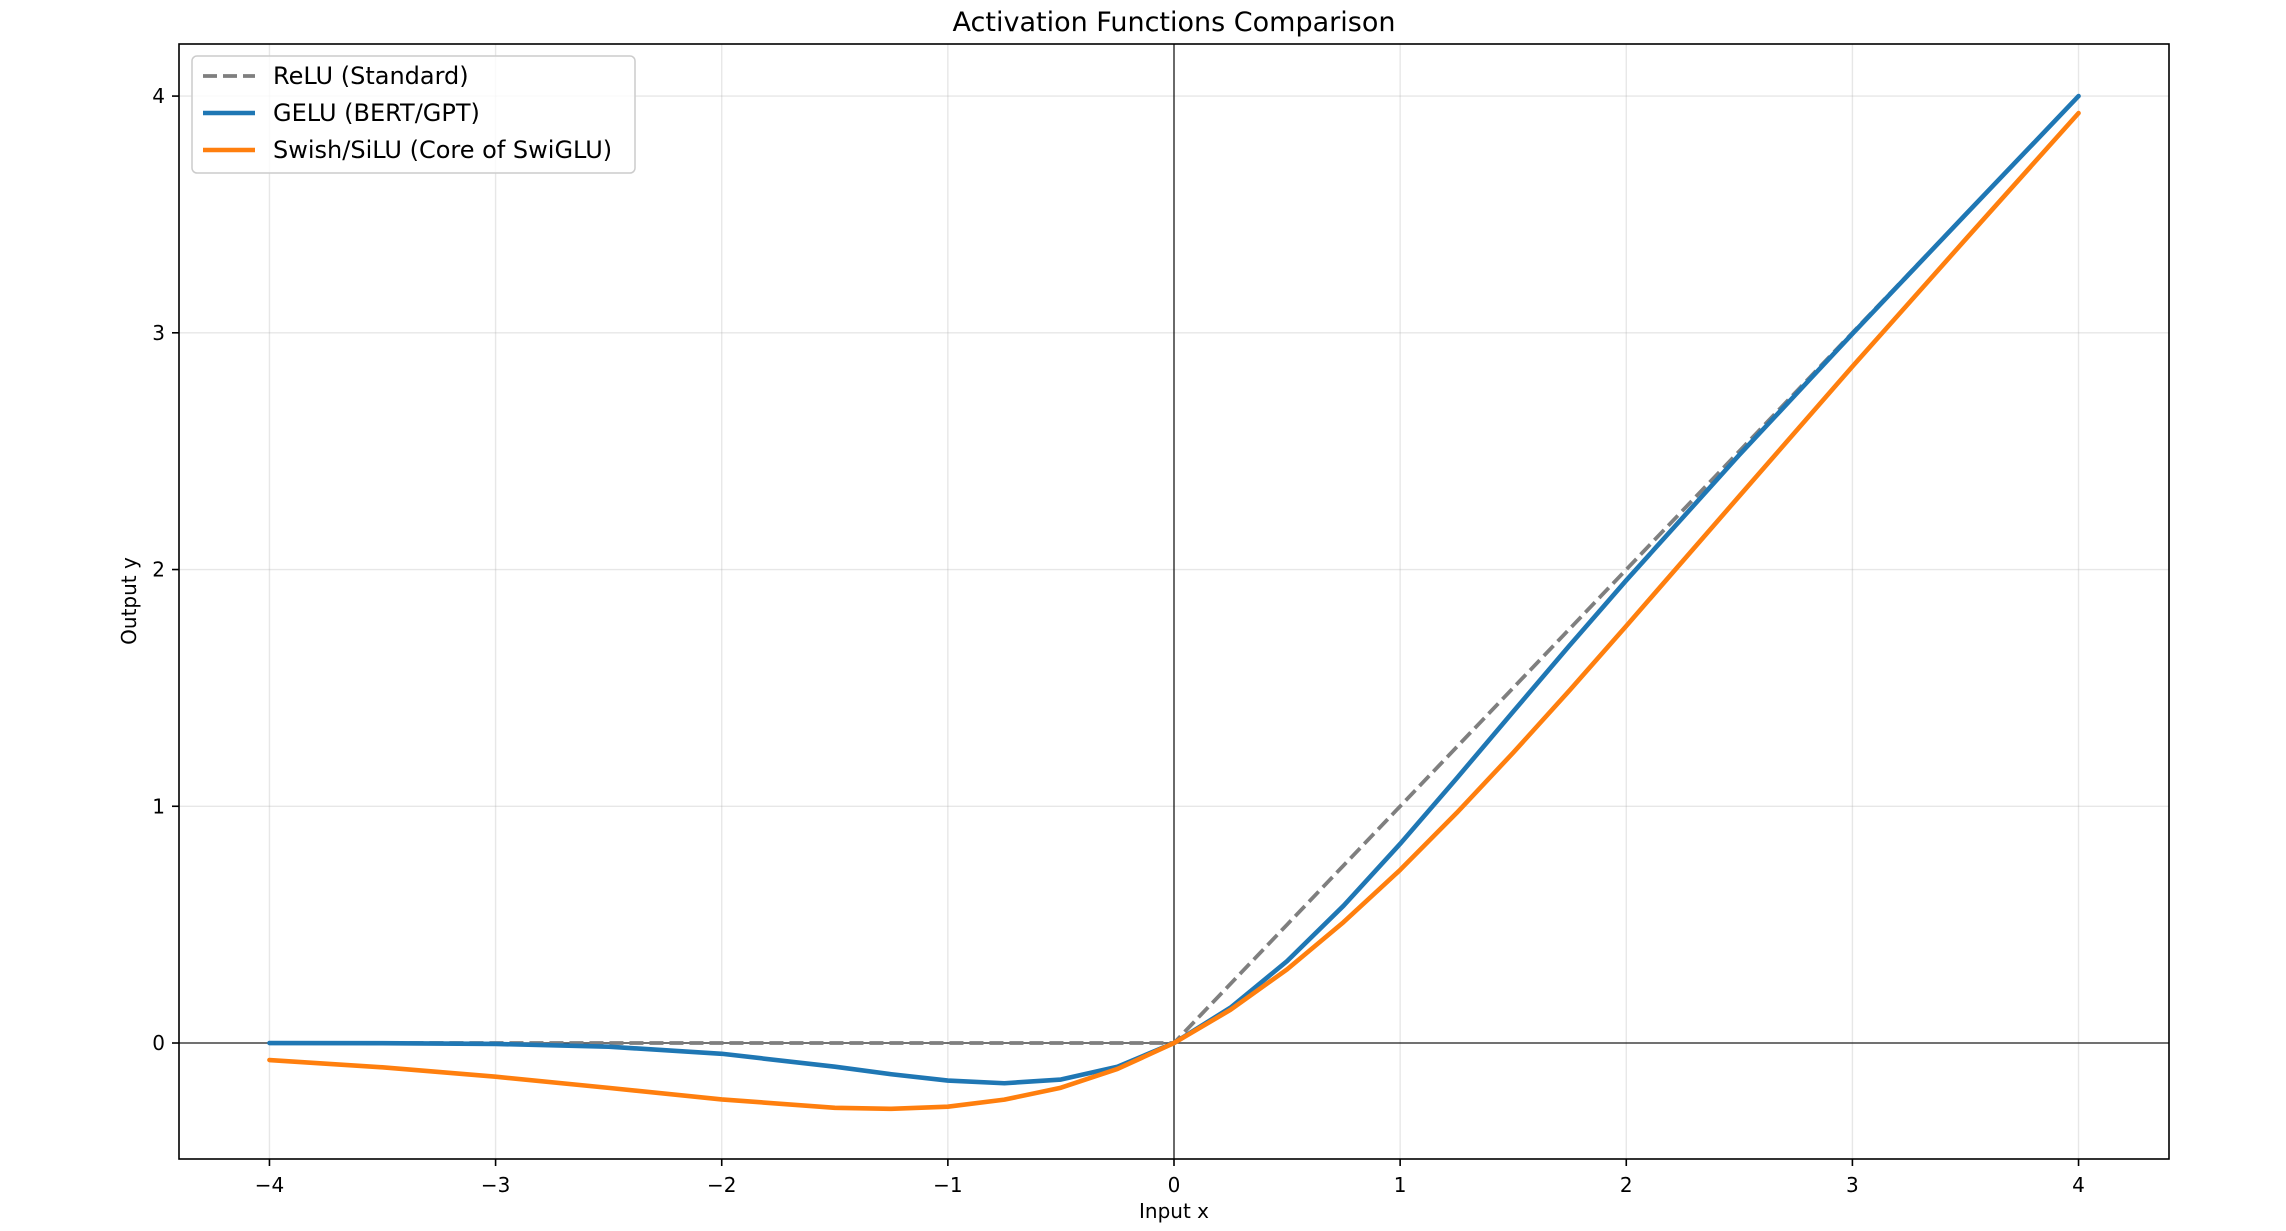  Describe the element at coordinates (376, 113) in the screenshot. I see `legend-label-2: GELU (BERT/GPT)` at that location.